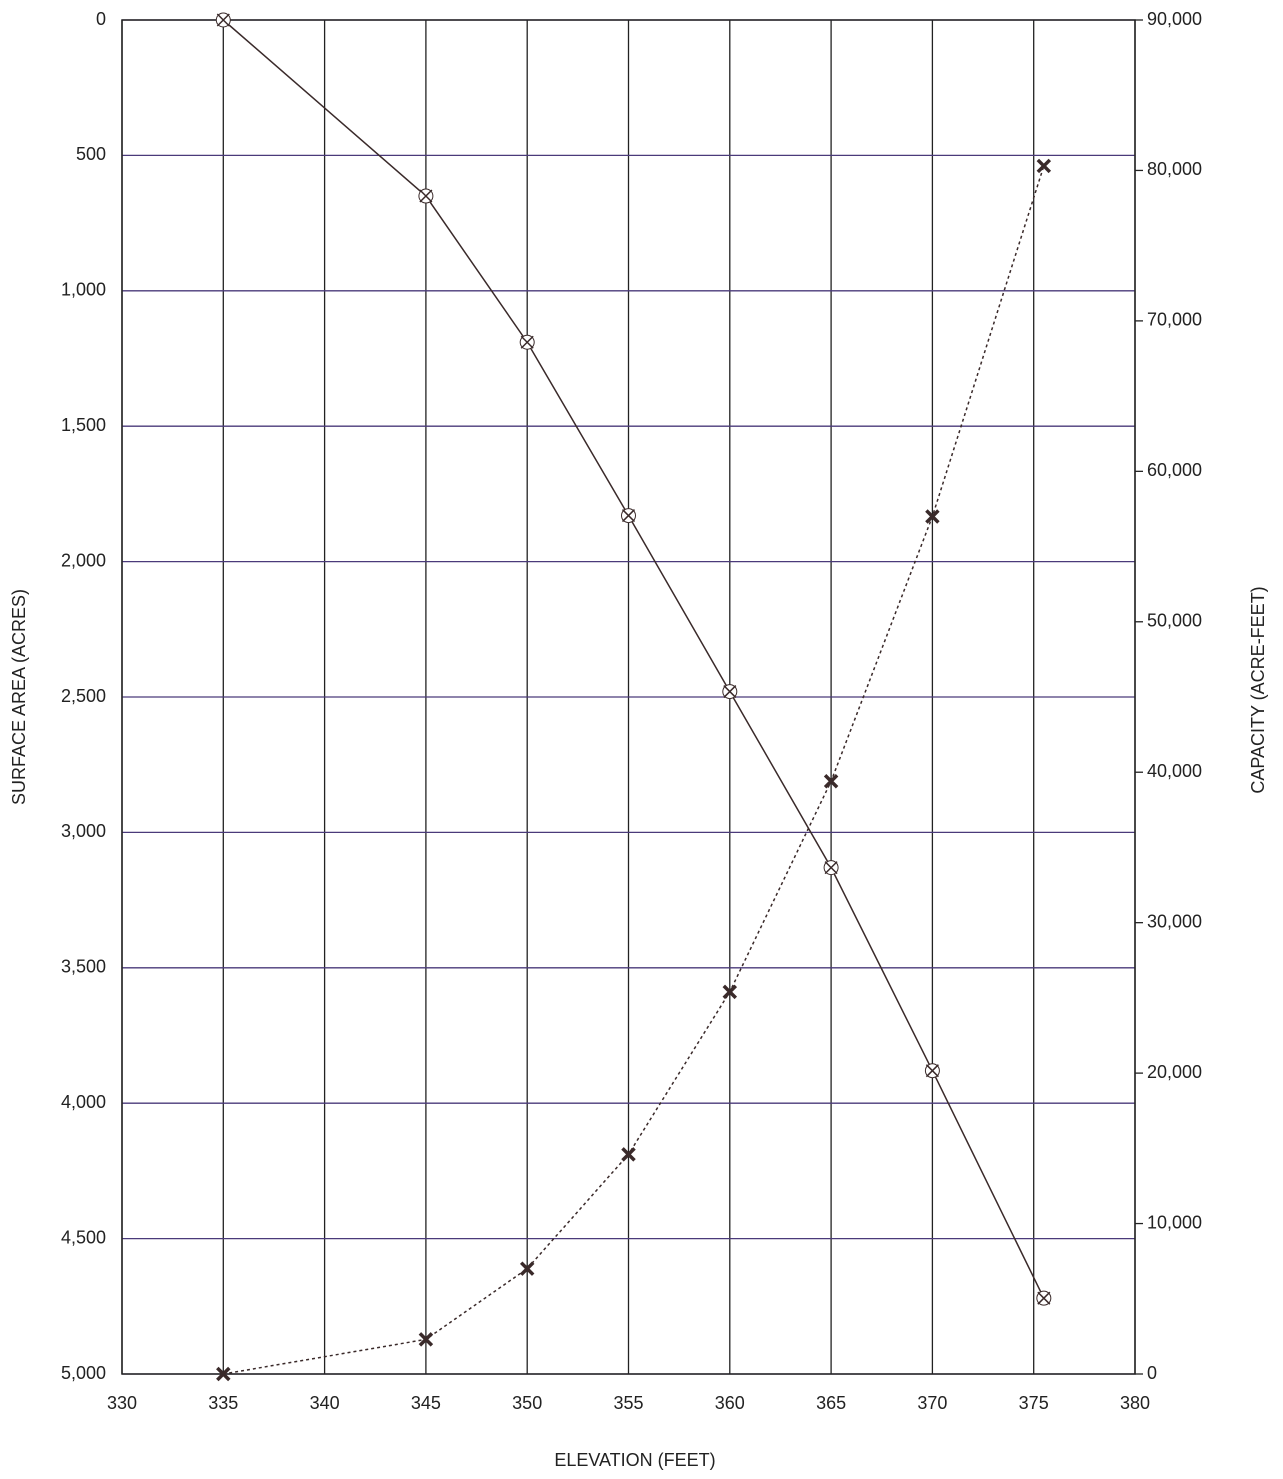  I want to click on y2-axis-label: CAPACITY (ACRE-FEET), so click(1258, 689).